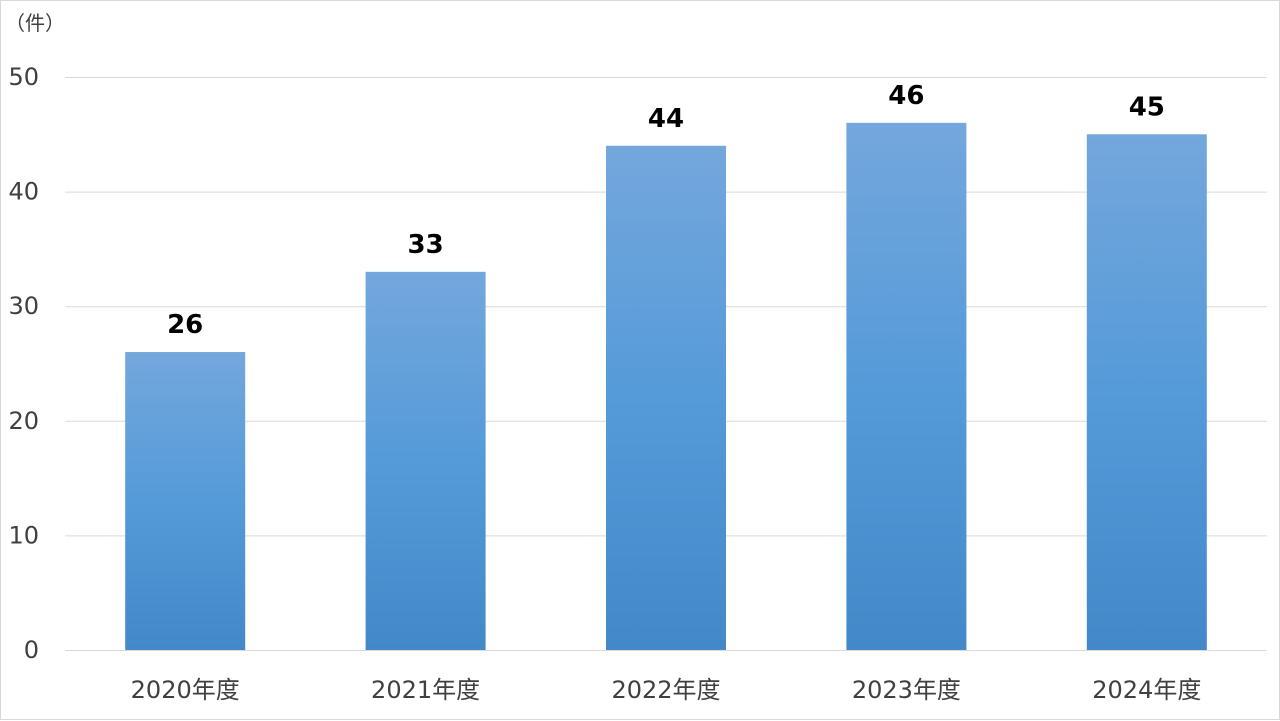 Image resolution: width=1280 pixels, height=721 pixels. What do you see at coordinates (666, 397) in the screenshot?
I see `bar-2022年度` at bounding box center [666, 397].